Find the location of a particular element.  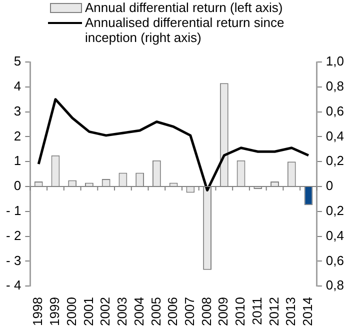

y-tick-label: - 4 is located at coordinates (14, 285).